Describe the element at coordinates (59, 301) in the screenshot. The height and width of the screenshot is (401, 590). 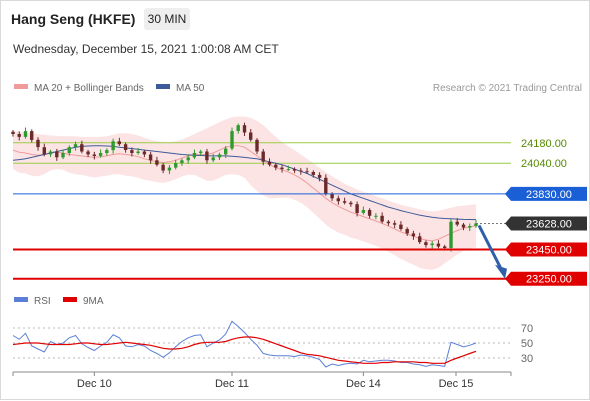
I see `rsi-legend: RSI 9MA` at that location.